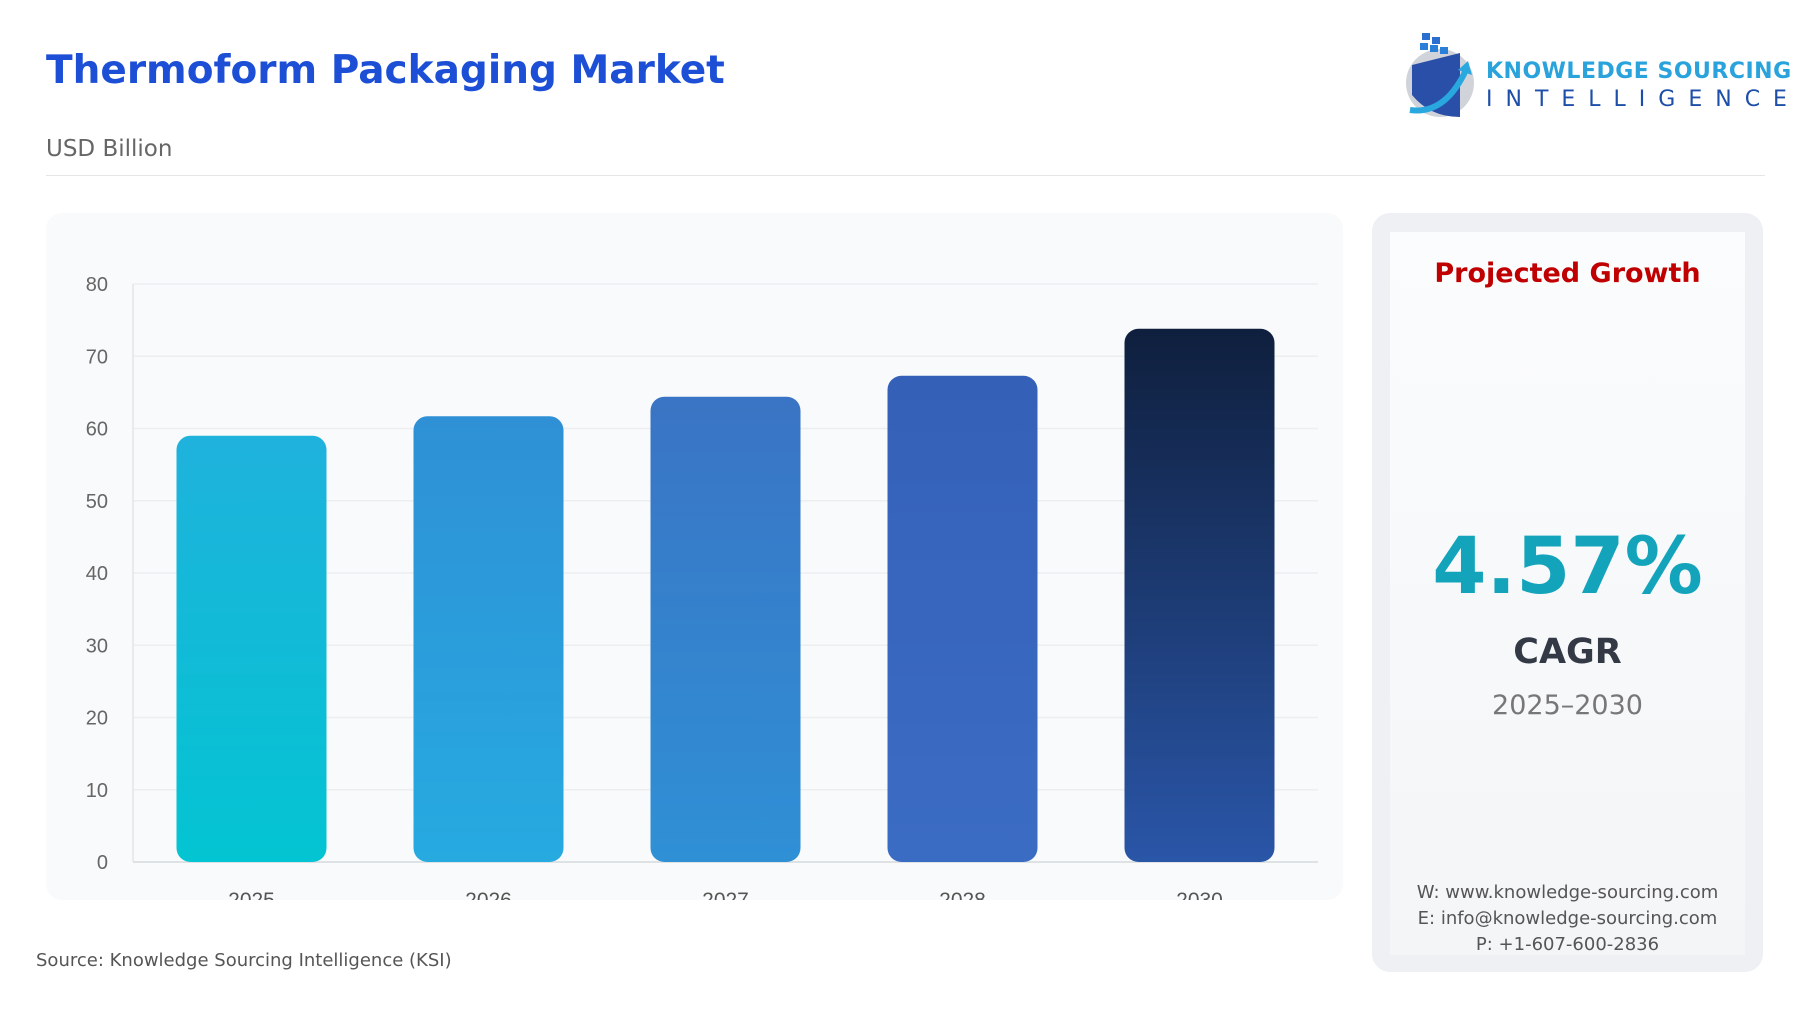 The height and width of the screenshot is (1012, 1800). What do you see at coordinates (962, 894) in the screenshot?
I see `x-tick-label: 2028` at bounding box center [962, 894].